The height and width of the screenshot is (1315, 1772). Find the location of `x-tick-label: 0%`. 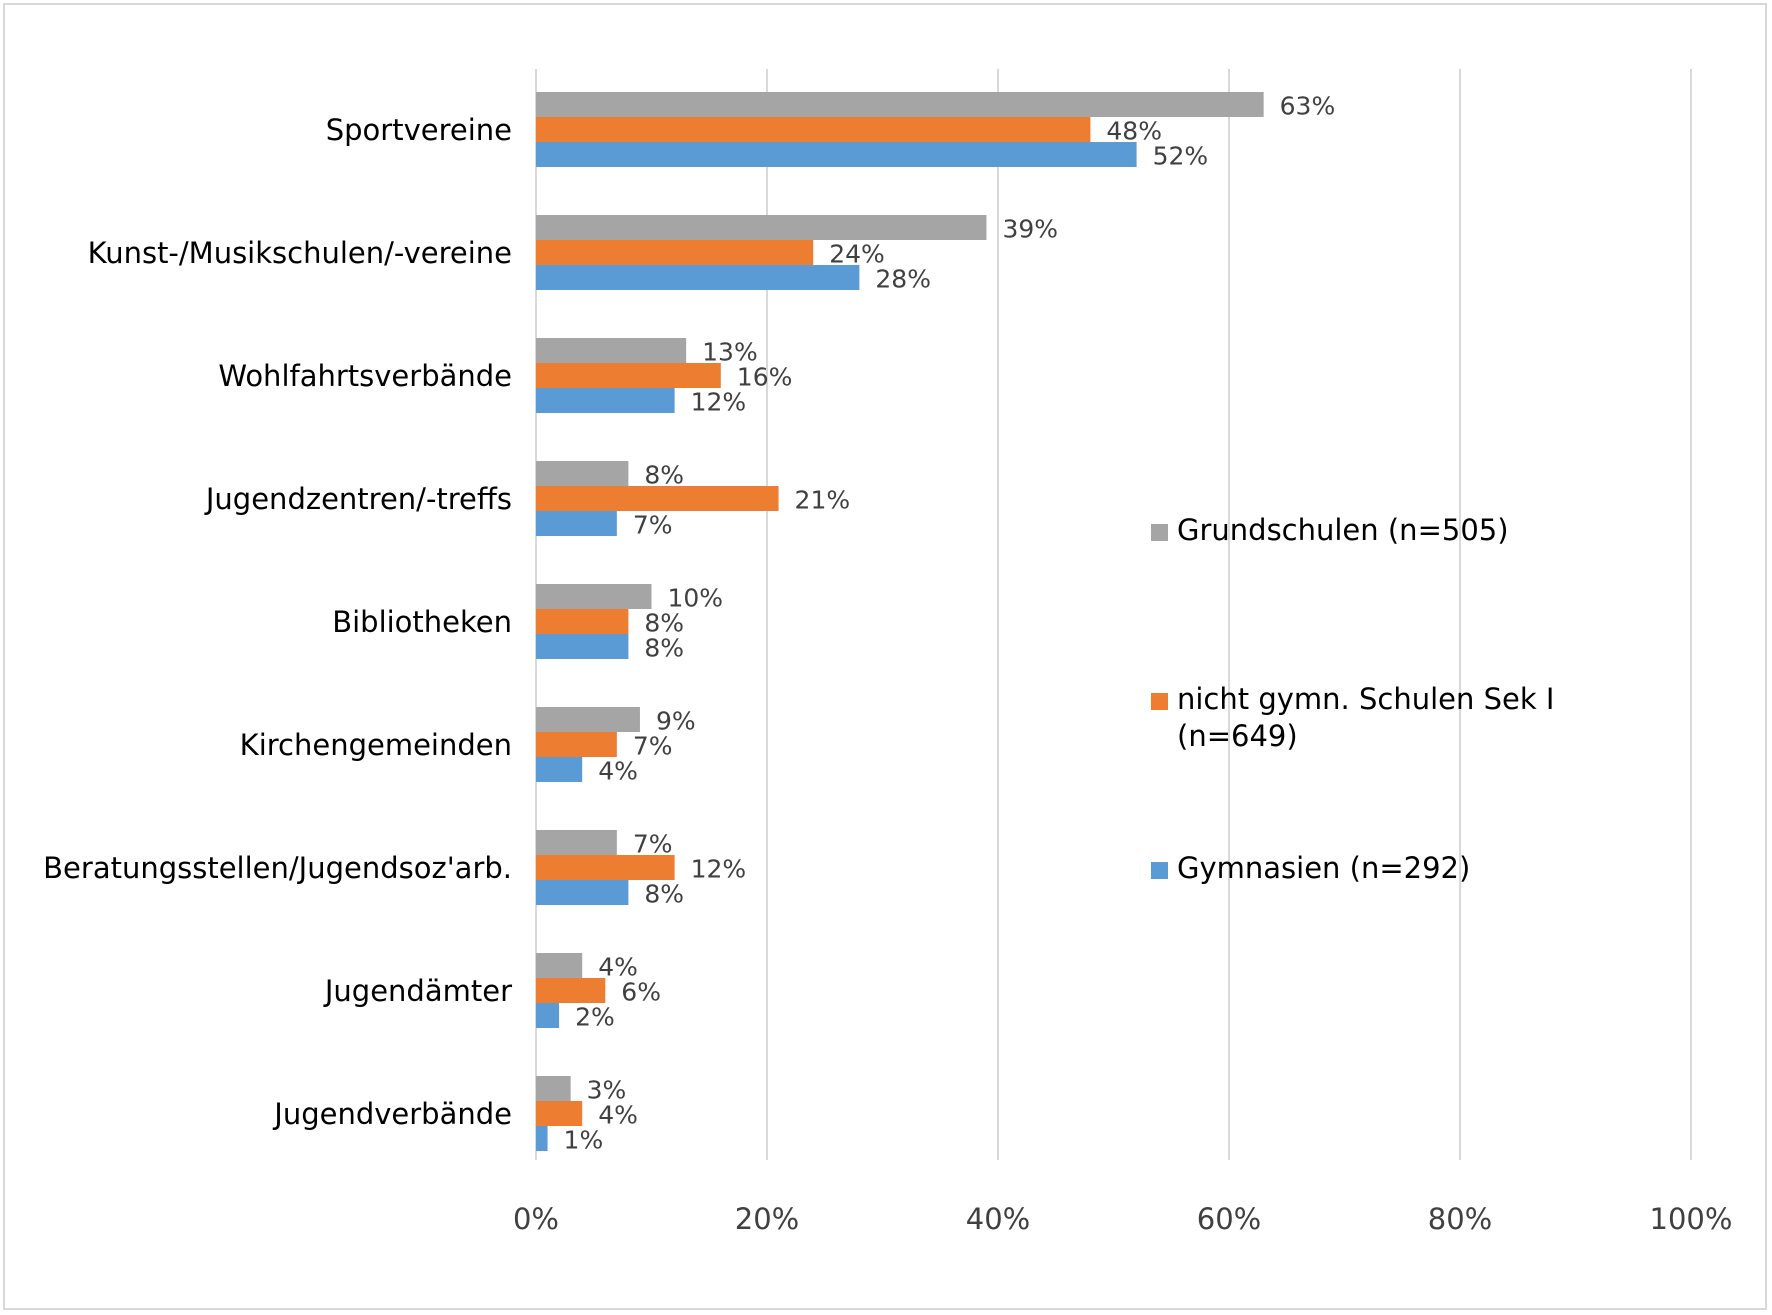

x-tick-label: 0% is located at coordinates (536, 1219).